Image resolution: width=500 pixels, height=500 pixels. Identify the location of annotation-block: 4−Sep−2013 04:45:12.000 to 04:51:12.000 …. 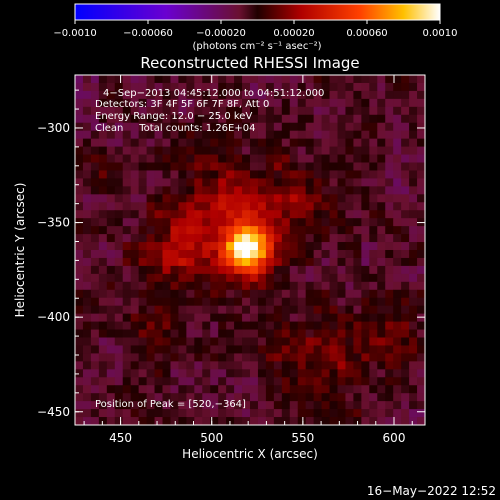
(209, 111).